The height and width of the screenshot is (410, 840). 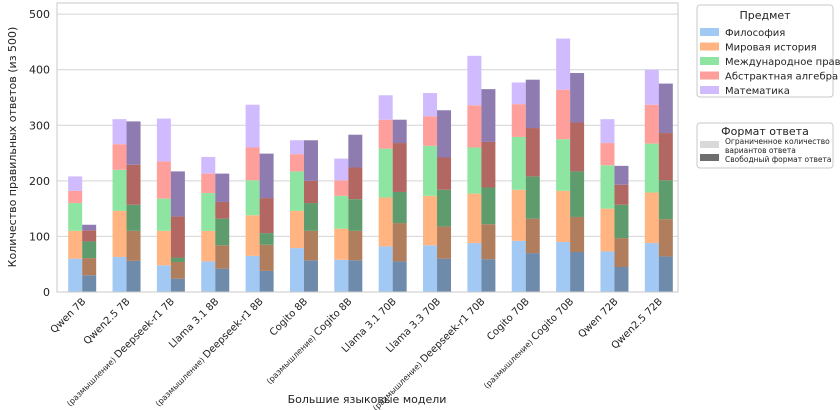 I want to click on y-tick-label: 300, so click(x=39, y=125).